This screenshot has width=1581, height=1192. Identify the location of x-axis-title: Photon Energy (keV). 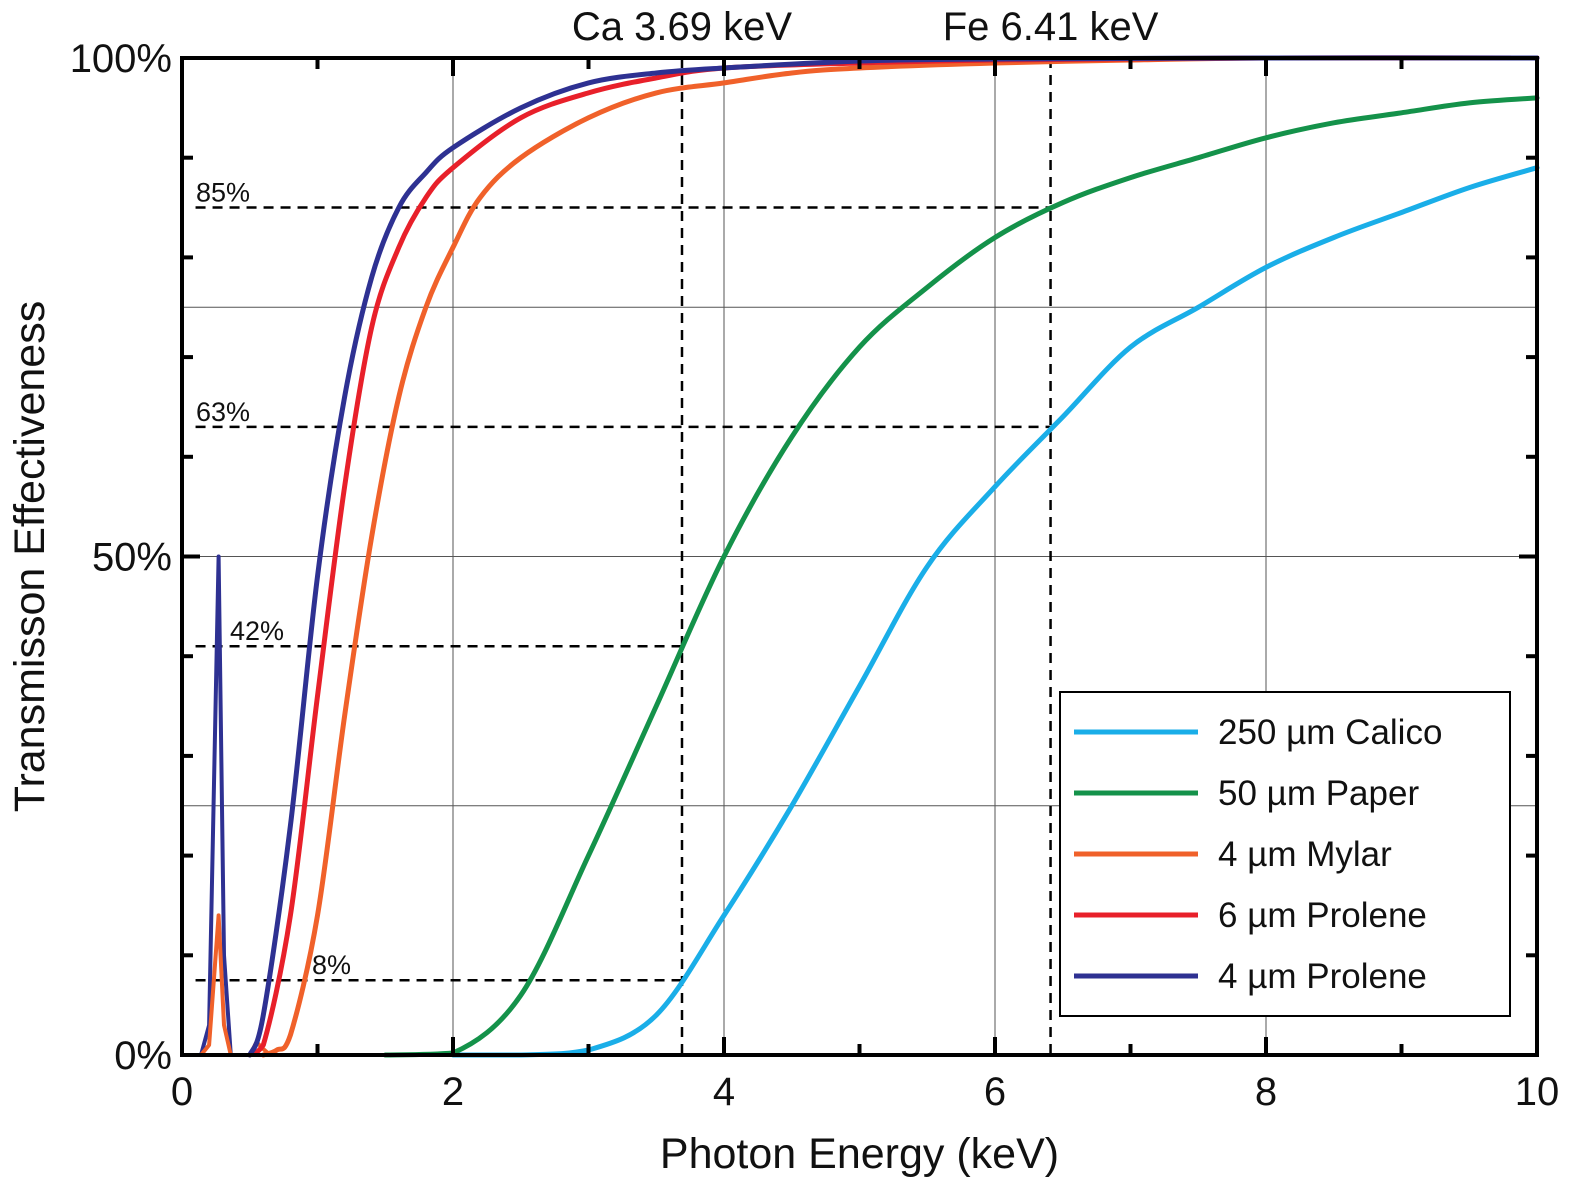
(859, 1154).